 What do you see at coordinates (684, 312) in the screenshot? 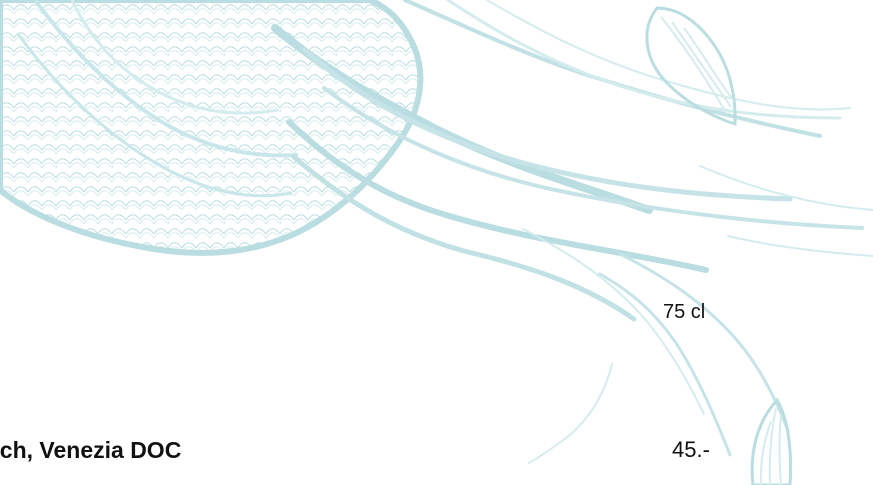
I see `bottle-volume: 75 cl` at bounding box center [684, 312].